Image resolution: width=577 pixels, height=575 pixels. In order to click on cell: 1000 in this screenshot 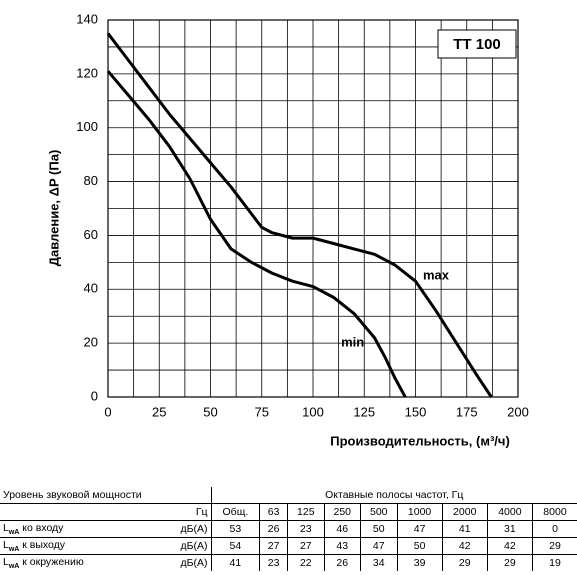, I will do `click(420, 512)`.